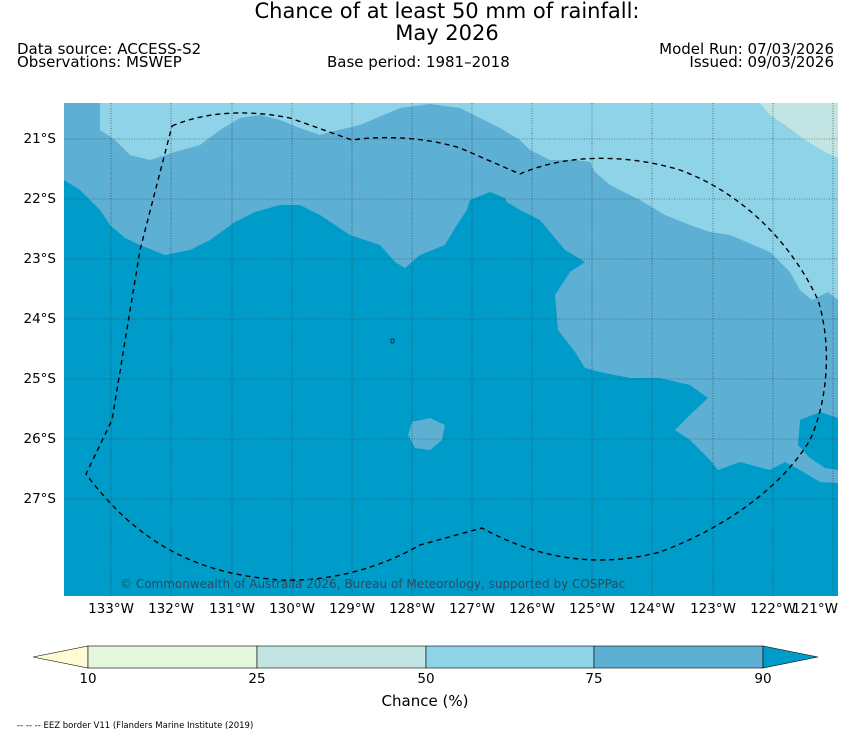  Describe the element at coordinates (818, 441) in the screenshot. I see `region-above-90-patch-east` at that location.